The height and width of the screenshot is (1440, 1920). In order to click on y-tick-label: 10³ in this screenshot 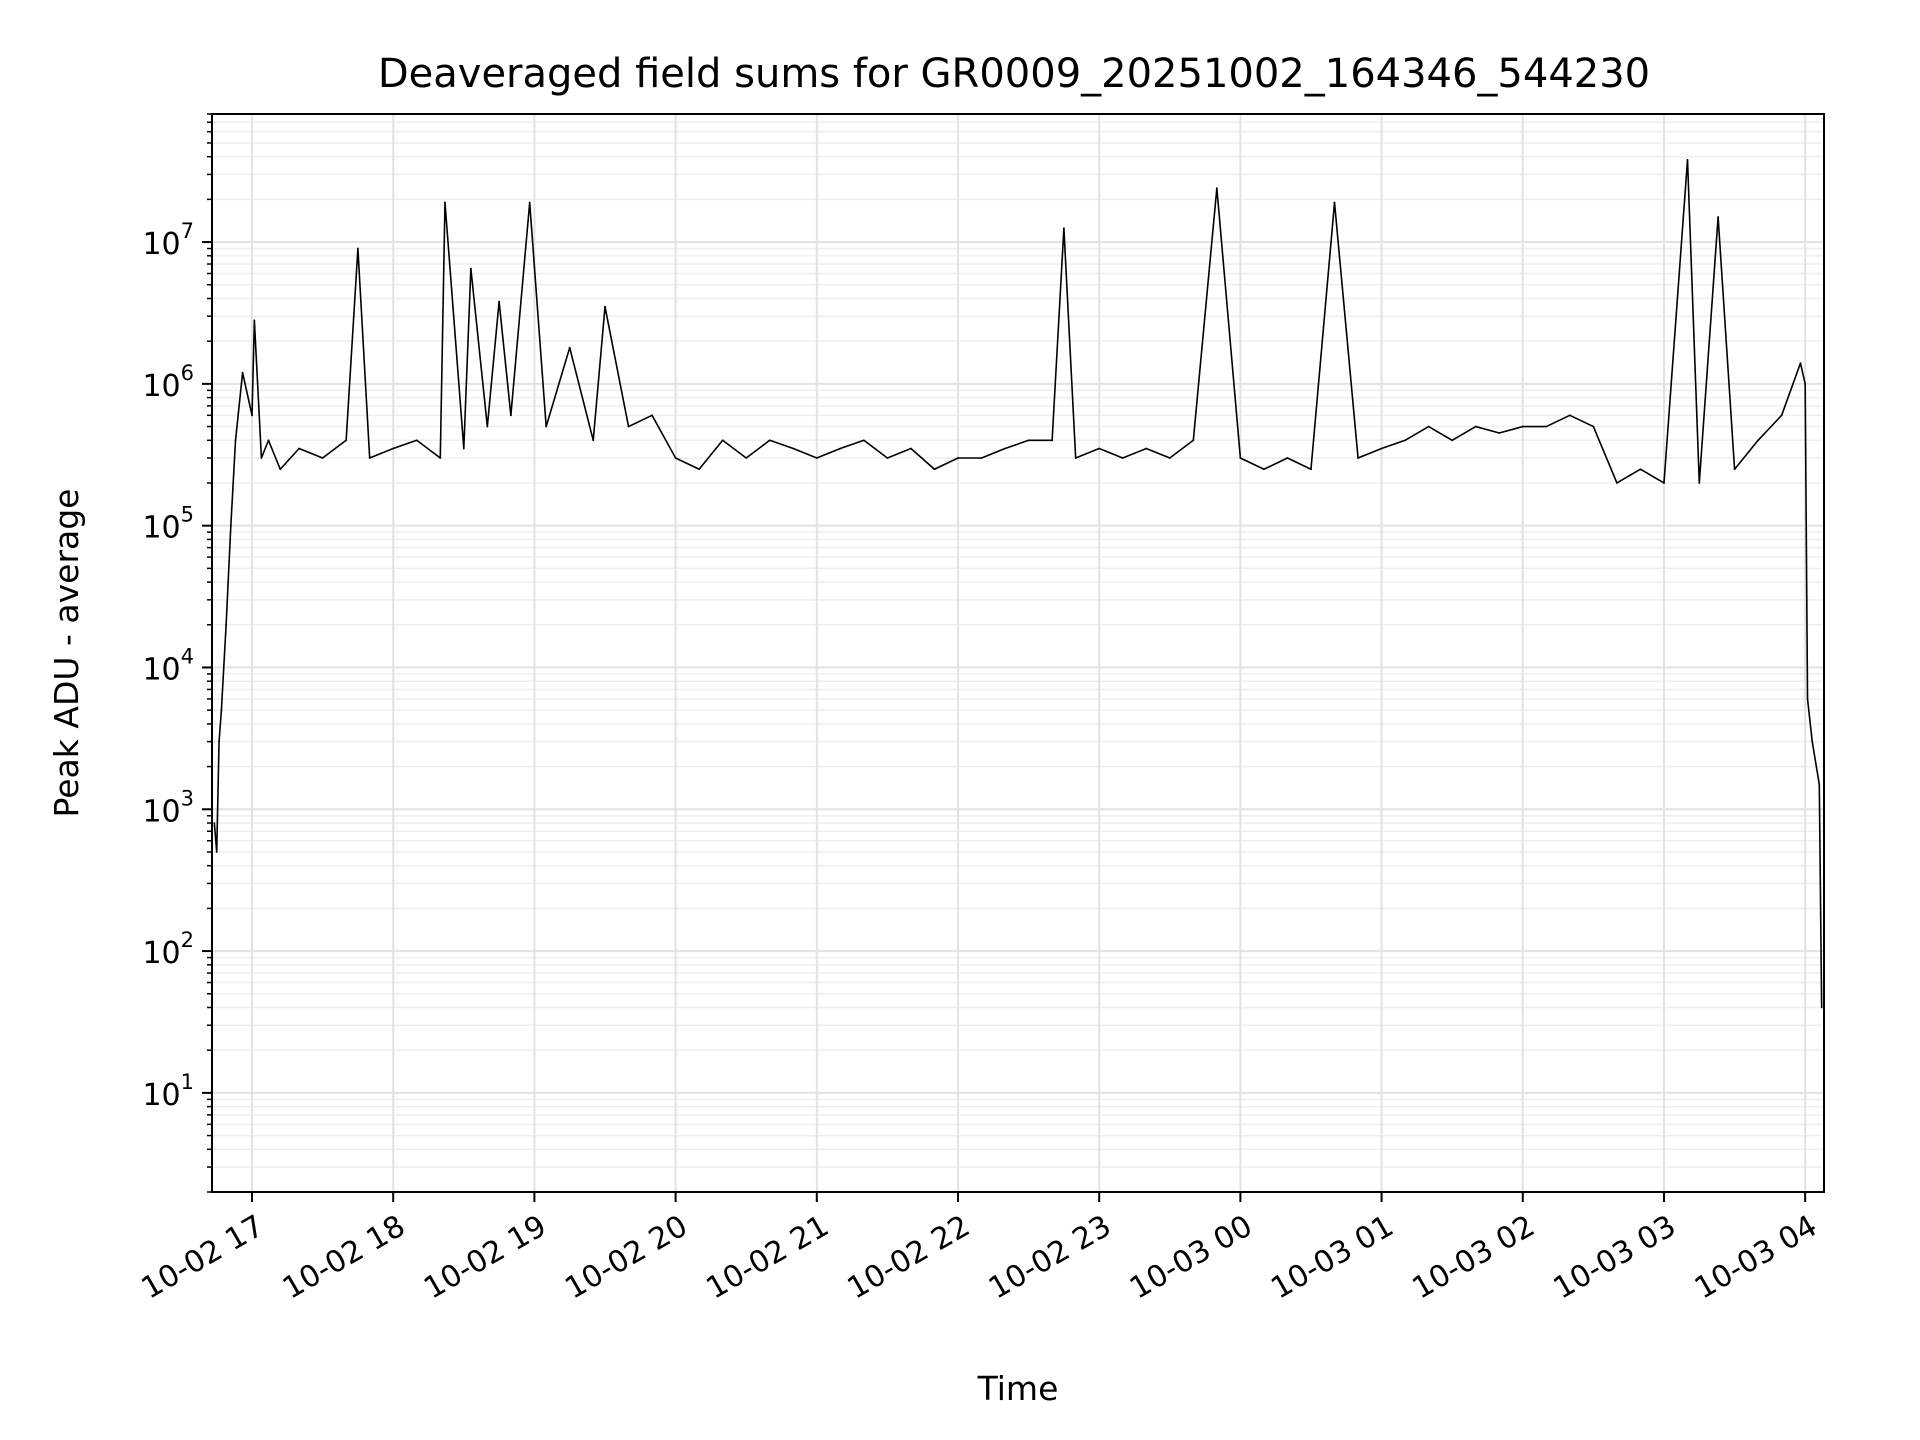, I will do `click(168, 807)`.